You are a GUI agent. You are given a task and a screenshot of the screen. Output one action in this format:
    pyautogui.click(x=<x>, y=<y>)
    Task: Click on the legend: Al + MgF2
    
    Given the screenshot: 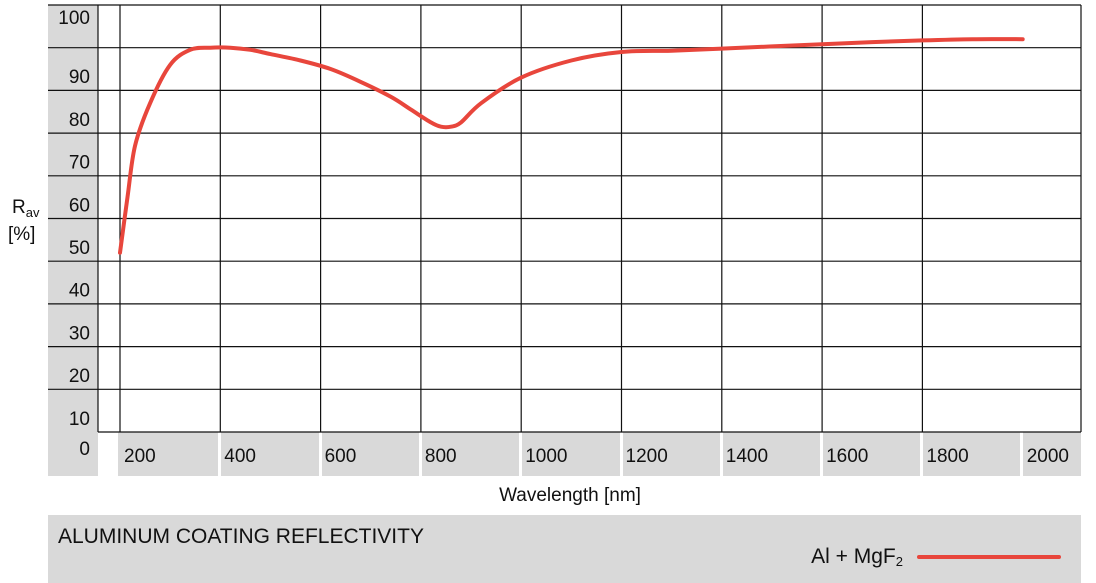 What is the action you would take?
    pyautogui.click(x=936, y=557)
    